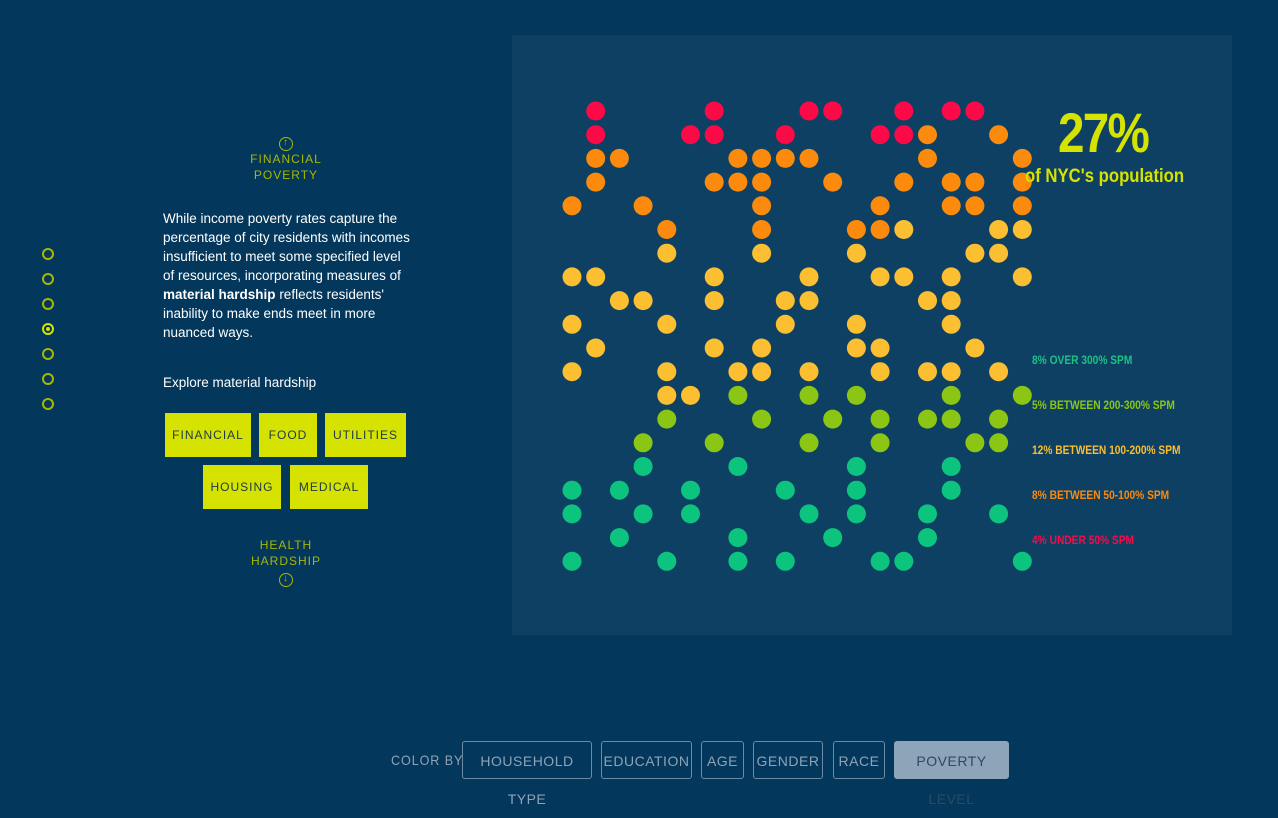 This screenshot has height=818, width=1278. Describe the element at coordinates (286, 158) in the screenshot. I see `prev-section-link: ↑ FINANCIAL POVERTY` at that location.